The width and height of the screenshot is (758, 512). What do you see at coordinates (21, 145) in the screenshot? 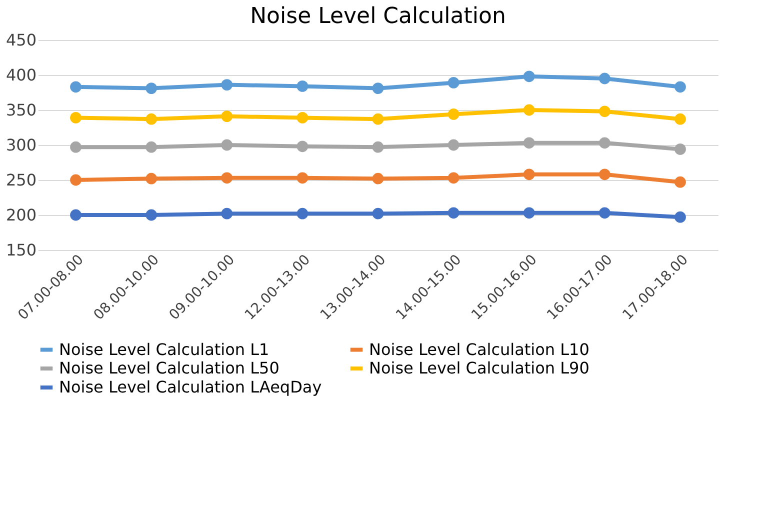
I see `y-tick-label: 300` at bounding box center [21, 145].